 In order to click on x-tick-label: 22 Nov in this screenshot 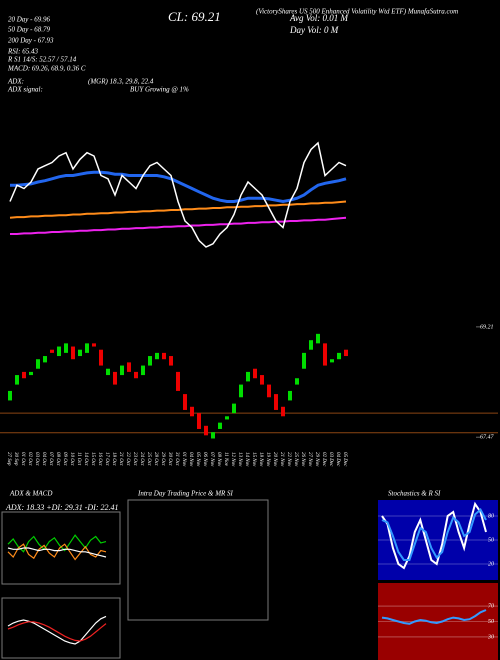, I will do `click(288, 459)`.